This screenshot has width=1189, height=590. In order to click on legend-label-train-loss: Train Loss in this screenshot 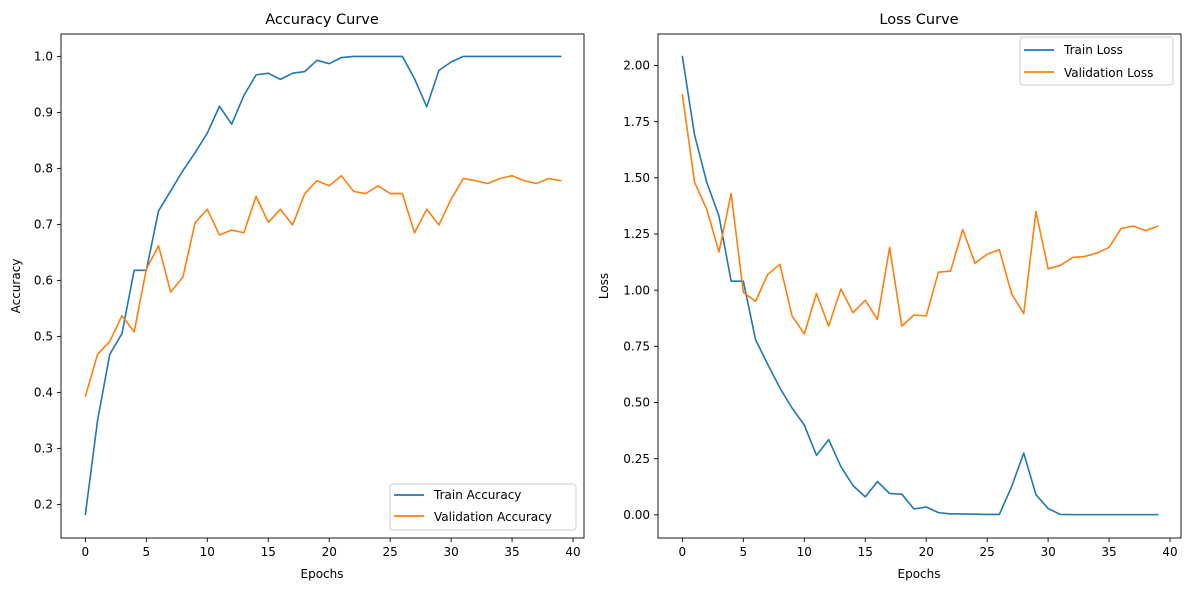, I will do `click(1093, 50)`.